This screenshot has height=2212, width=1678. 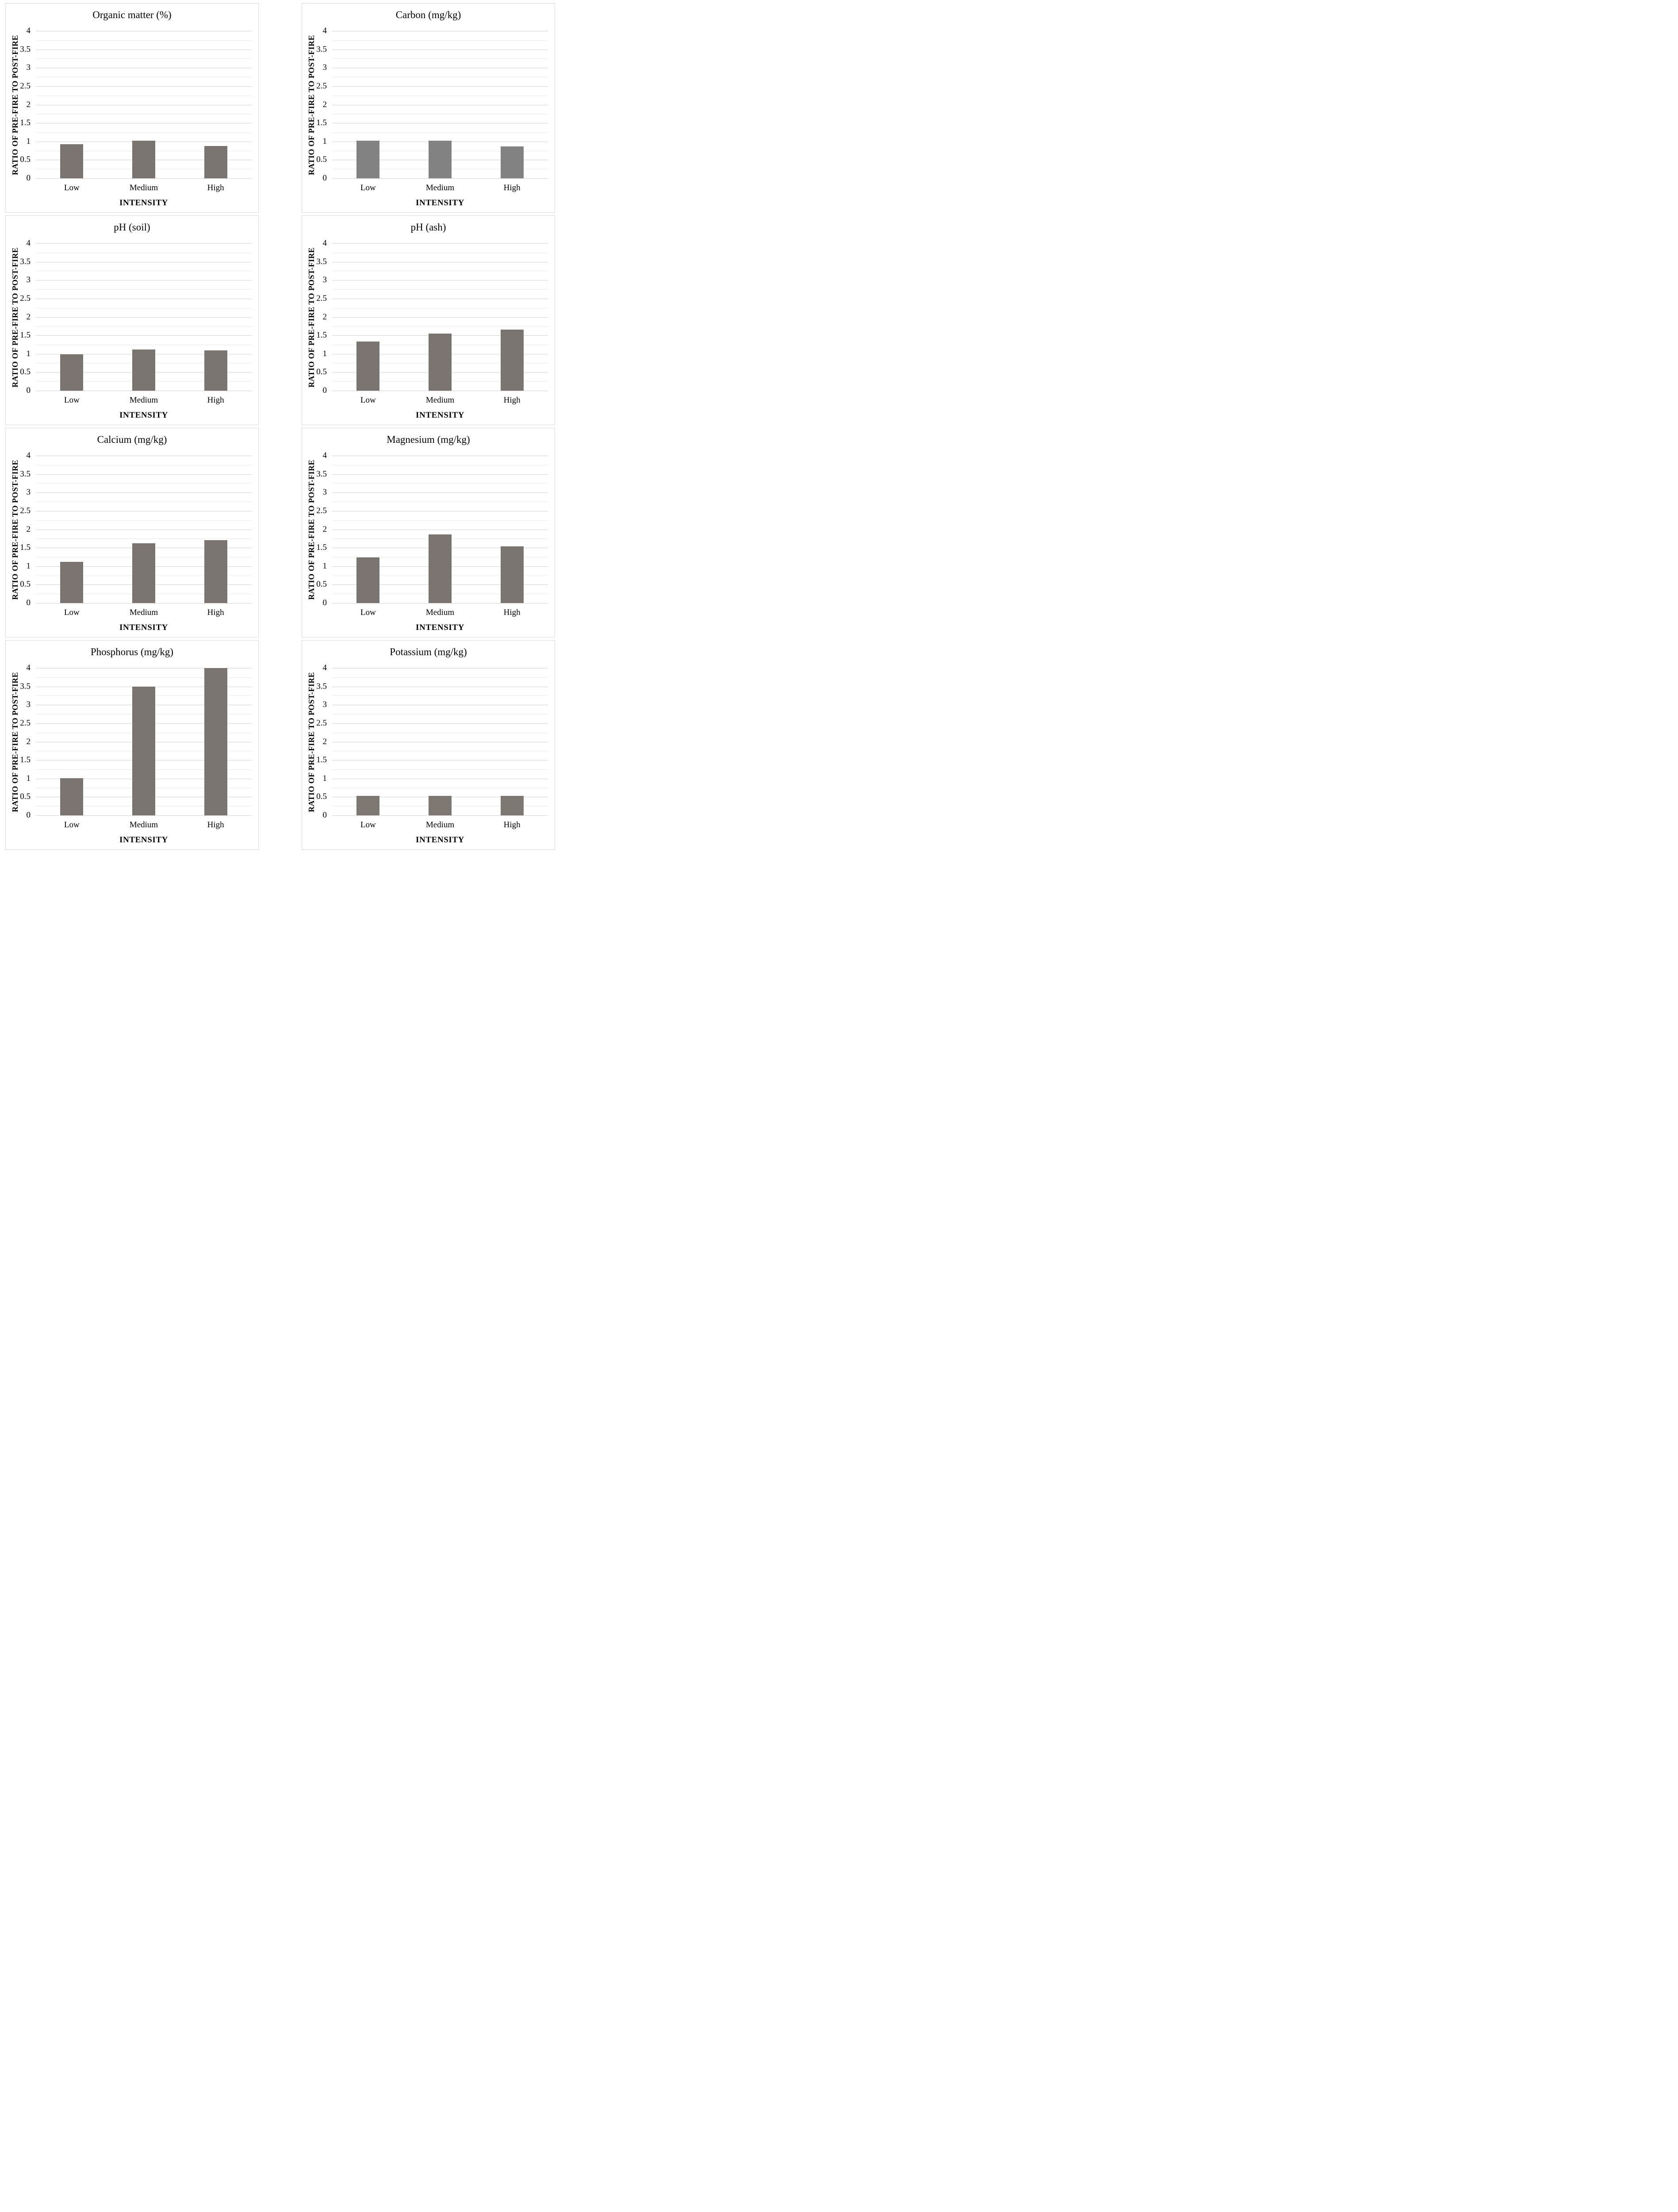 I want to click on chart-title: Magnesium (mg/kg), so click(x=429, y=440).